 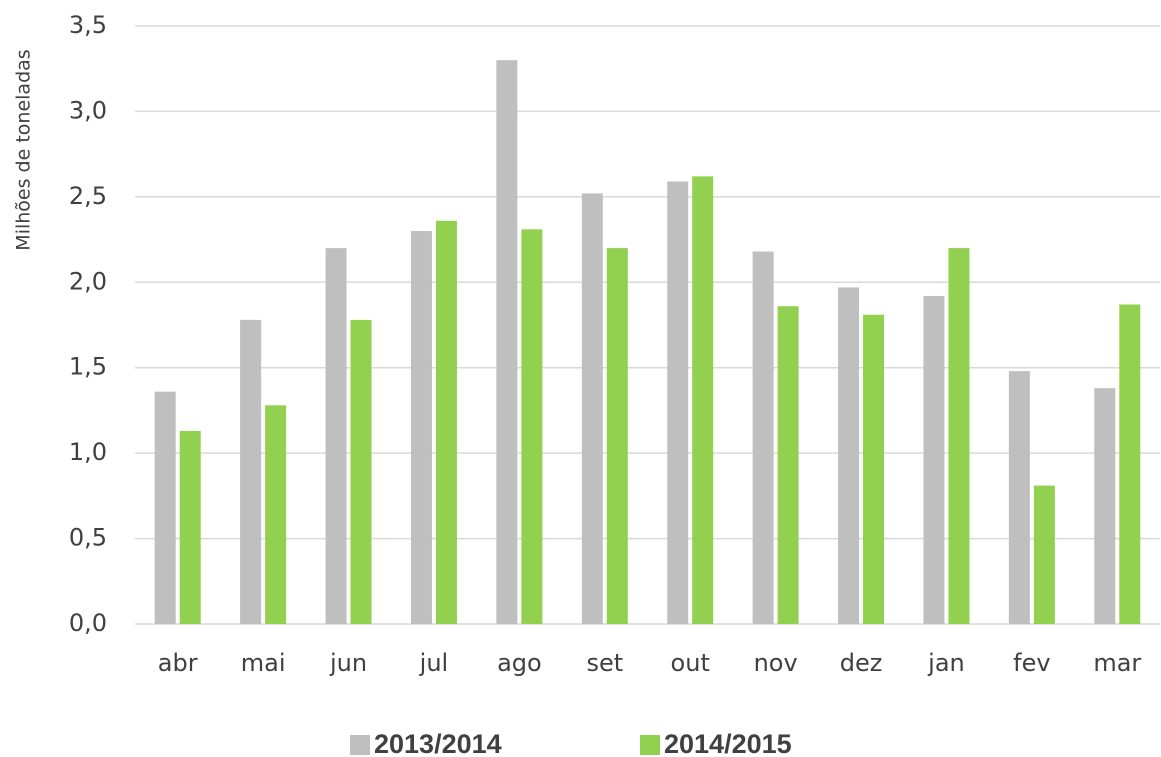 What do you see at coordinates (88, 110) in the screenshot?
I see `y-tick-label: 3,0` at bounding box center [88, 110].